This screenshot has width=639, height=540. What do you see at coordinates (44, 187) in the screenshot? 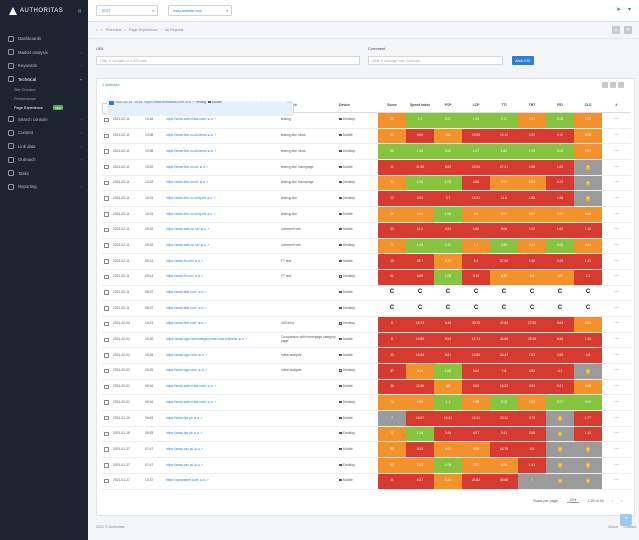
I see `sidebar-item-reporting: Reporting ›` at bounding box center [44, 187].